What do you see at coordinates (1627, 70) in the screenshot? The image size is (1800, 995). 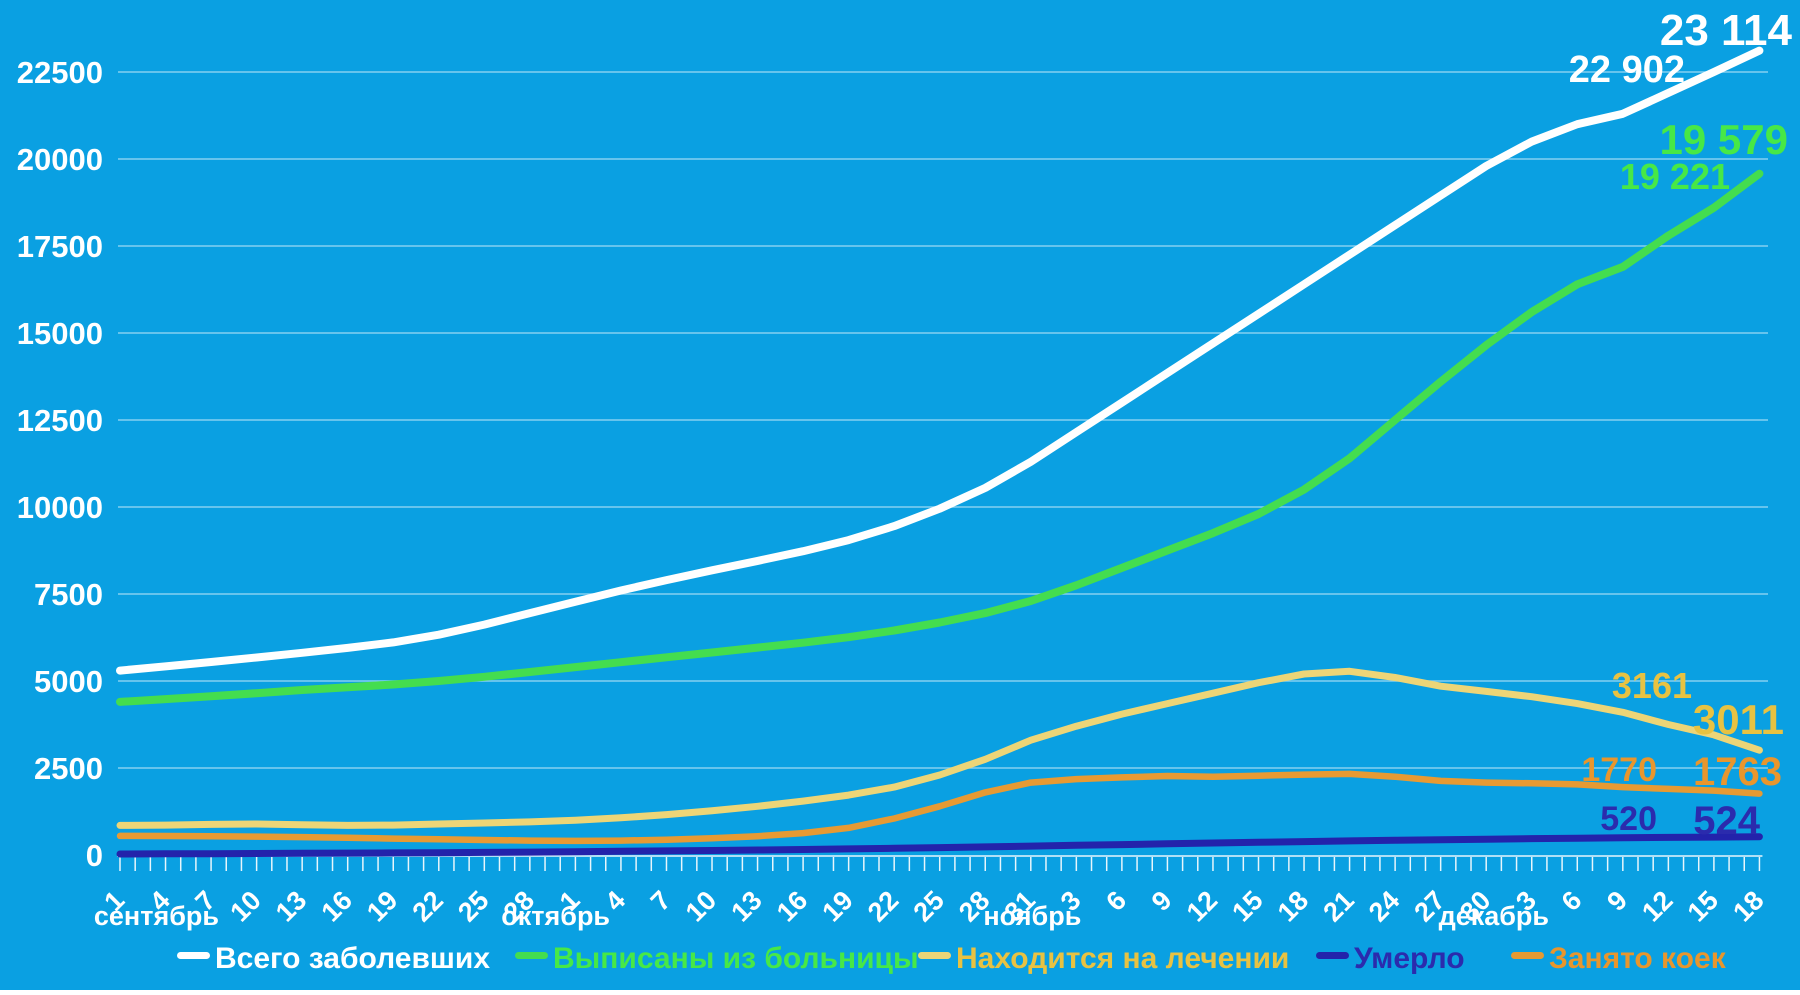 I see `end-label-total-cases-prev: 22 902` at bounding box center [1627, 70].